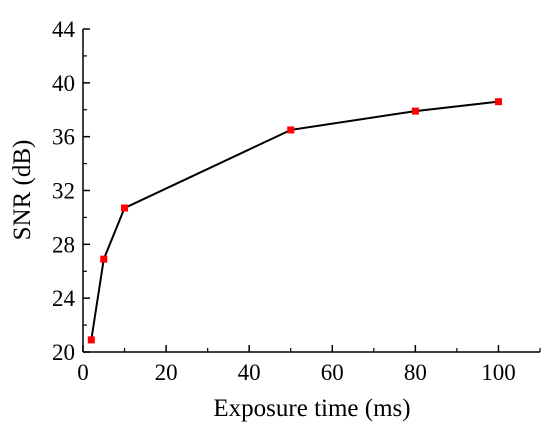 The image size is (550, 428). What do you see at coordinates (63, 83) in the screenshot?
I see `y-tick-label: 40` at bounding box center [63, 83].